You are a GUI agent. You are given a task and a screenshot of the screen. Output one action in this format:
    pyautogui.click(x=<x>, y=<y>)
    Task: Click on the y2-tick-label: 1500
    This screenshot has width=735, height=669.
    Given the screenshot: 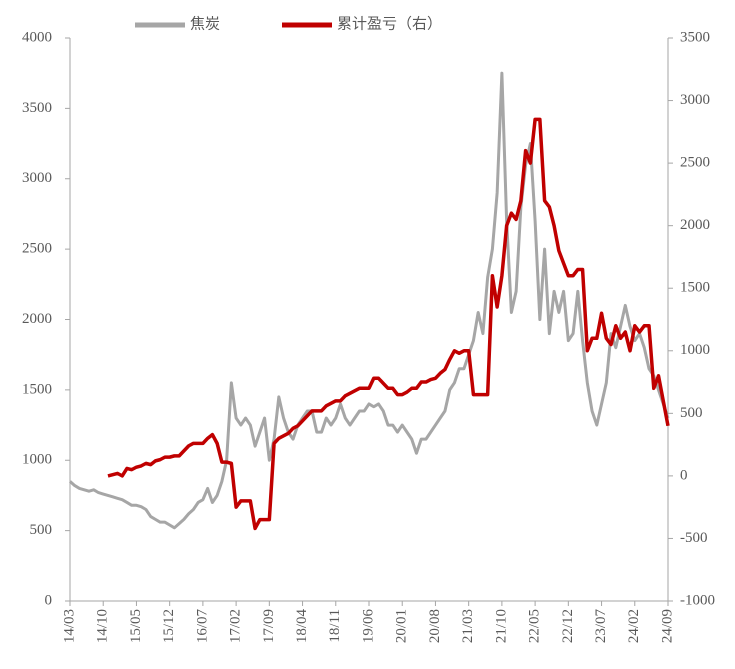 What is the action you would take?
    pyautogui.click(x=695, y=288)
    